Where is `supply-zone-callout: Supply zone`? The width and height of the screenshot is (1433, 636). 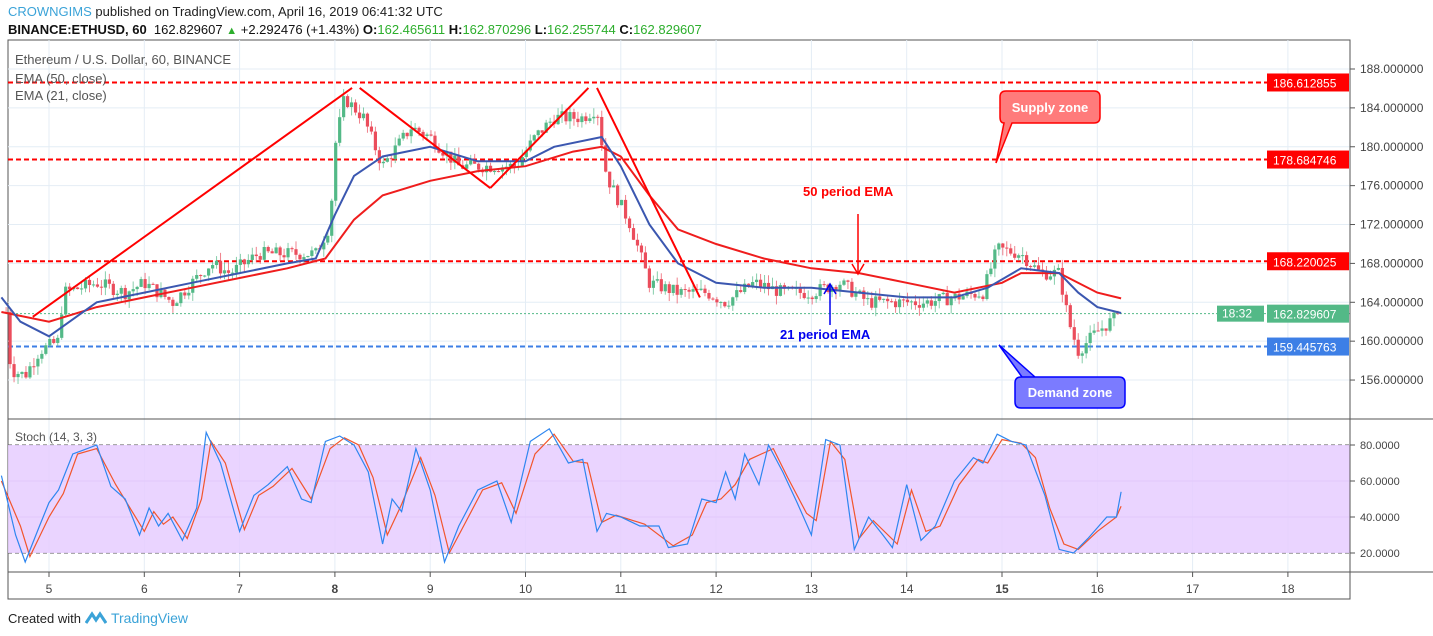
supply-zone-callout: Supply zone is located at coordinates (1048, 127).